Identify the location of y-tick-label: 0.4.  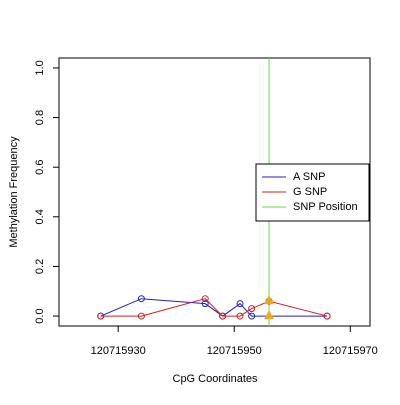
(40, 216).